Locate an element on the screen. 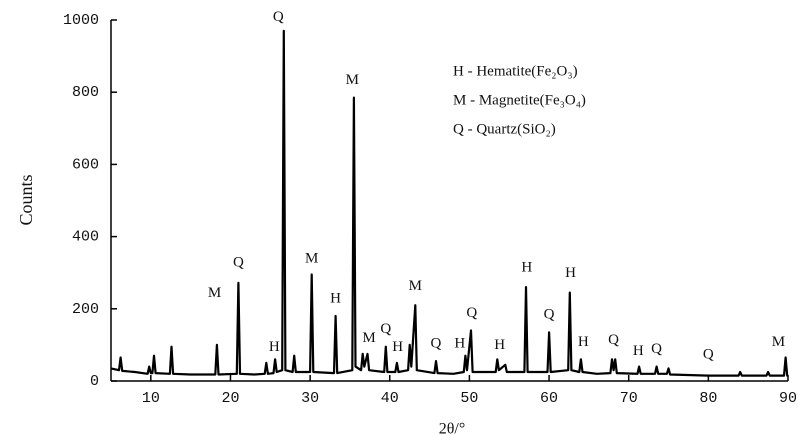 The height and width of the screenshot is (436, 798). y-tick-label: 0 is located at coordinates (94, 381).